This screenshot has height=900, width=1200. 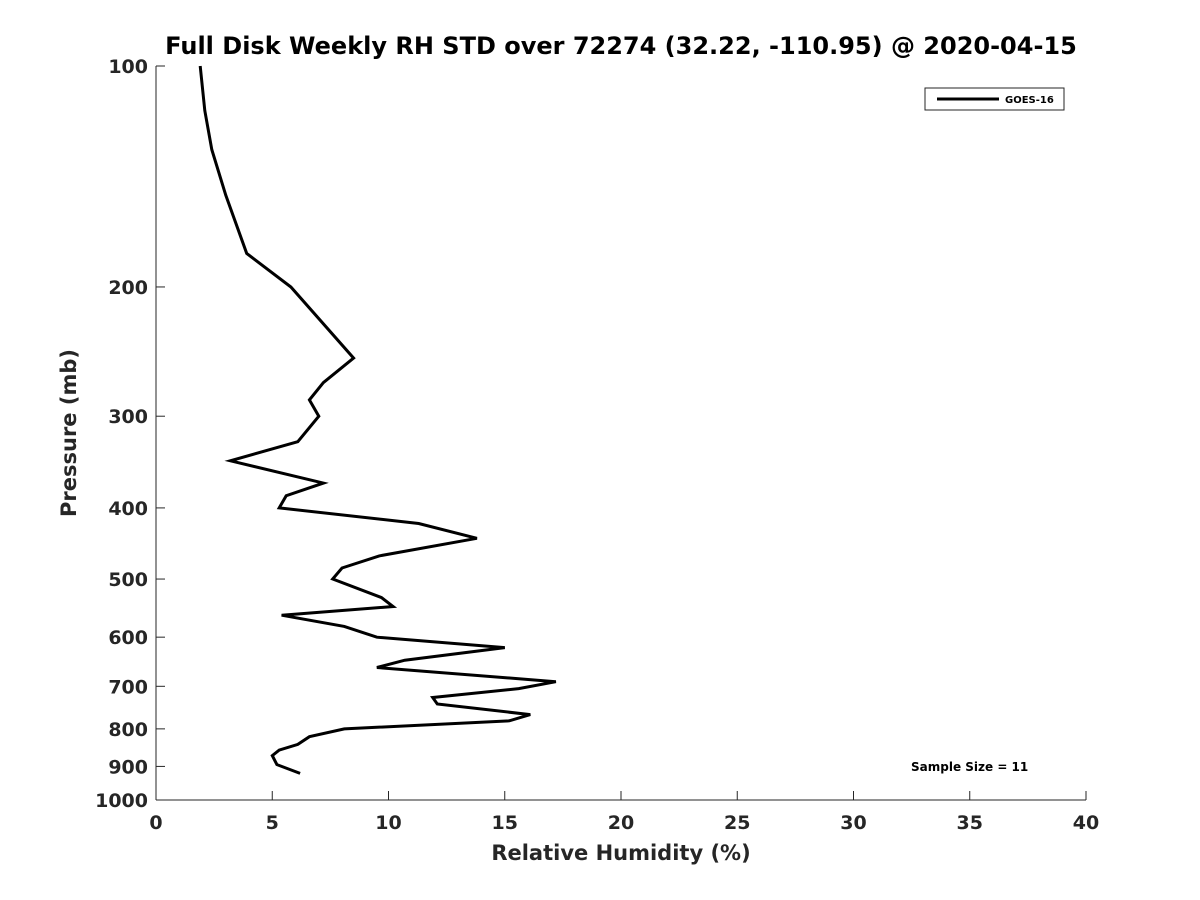 I want to click on x-ticks: 0 5 10 15 20 25 30 35 40, so click(x=624, y=812).